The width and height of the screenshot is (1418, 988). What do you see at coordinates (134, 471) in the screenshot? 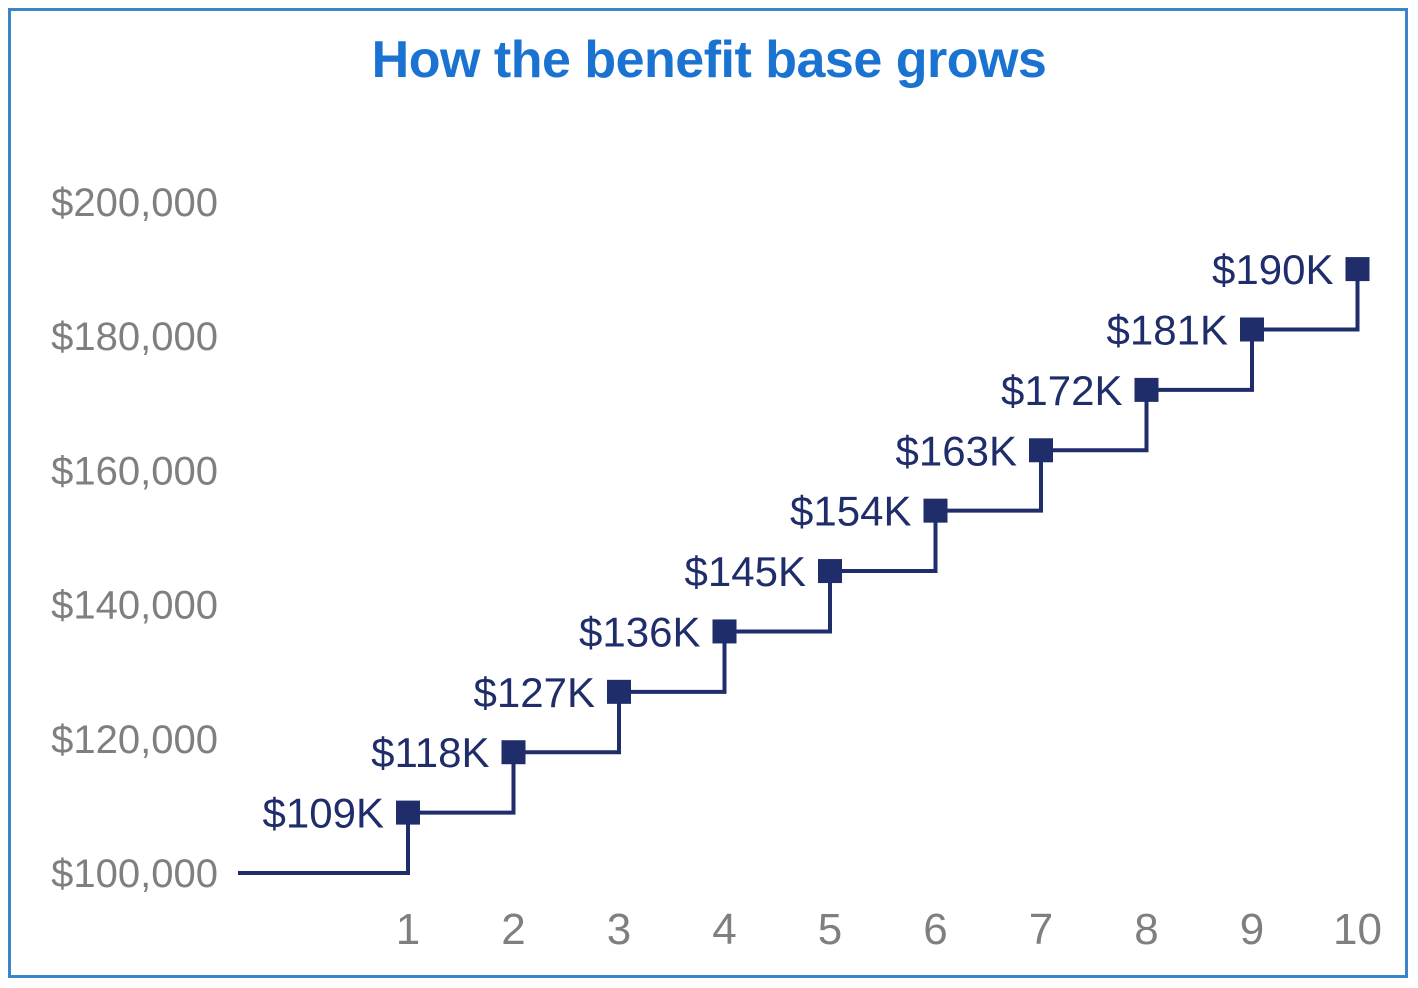
I see `y-tick-label: $160,000` at bounding box center [134, 471].